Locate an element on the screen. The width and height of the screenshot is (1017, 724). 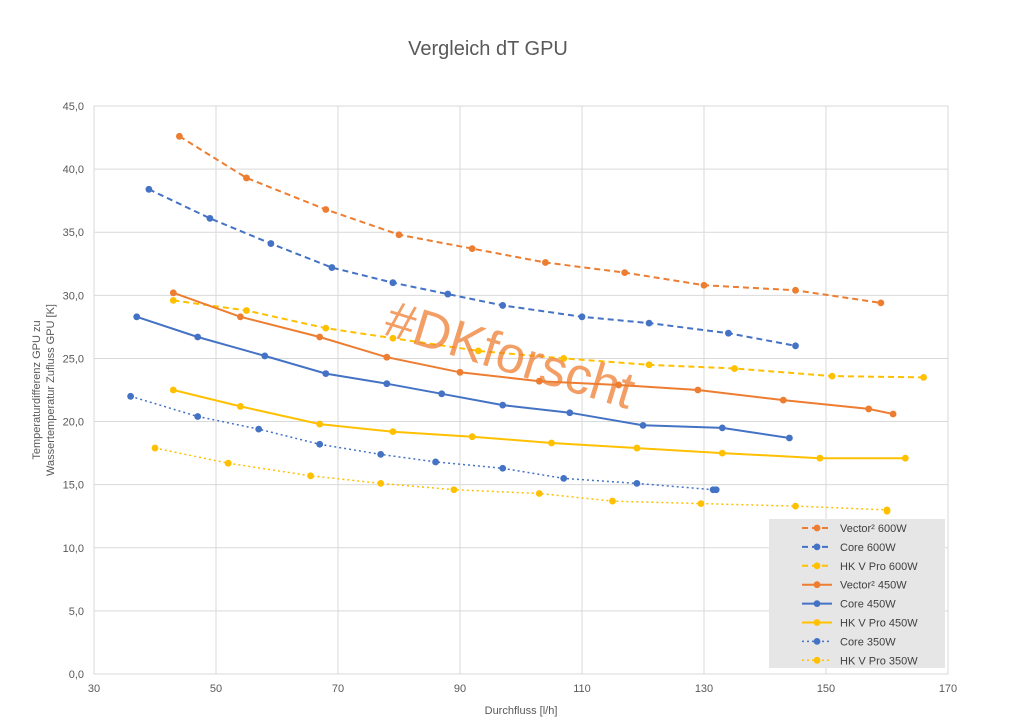
y-tick-label: 45,0 is located at coordinates (73, 107).